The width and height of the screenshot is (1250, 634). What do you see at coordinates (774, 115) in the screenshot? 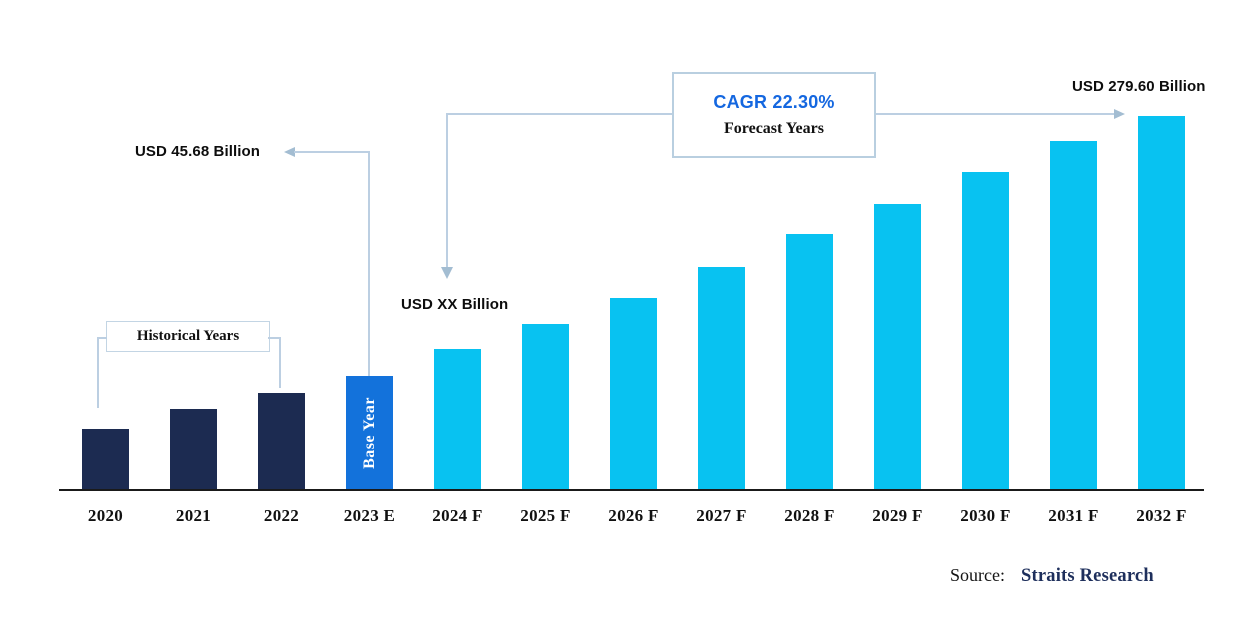
I see `cagr-box: CAGR 22.30% Forecast Years` at bounding box center [774, 115].